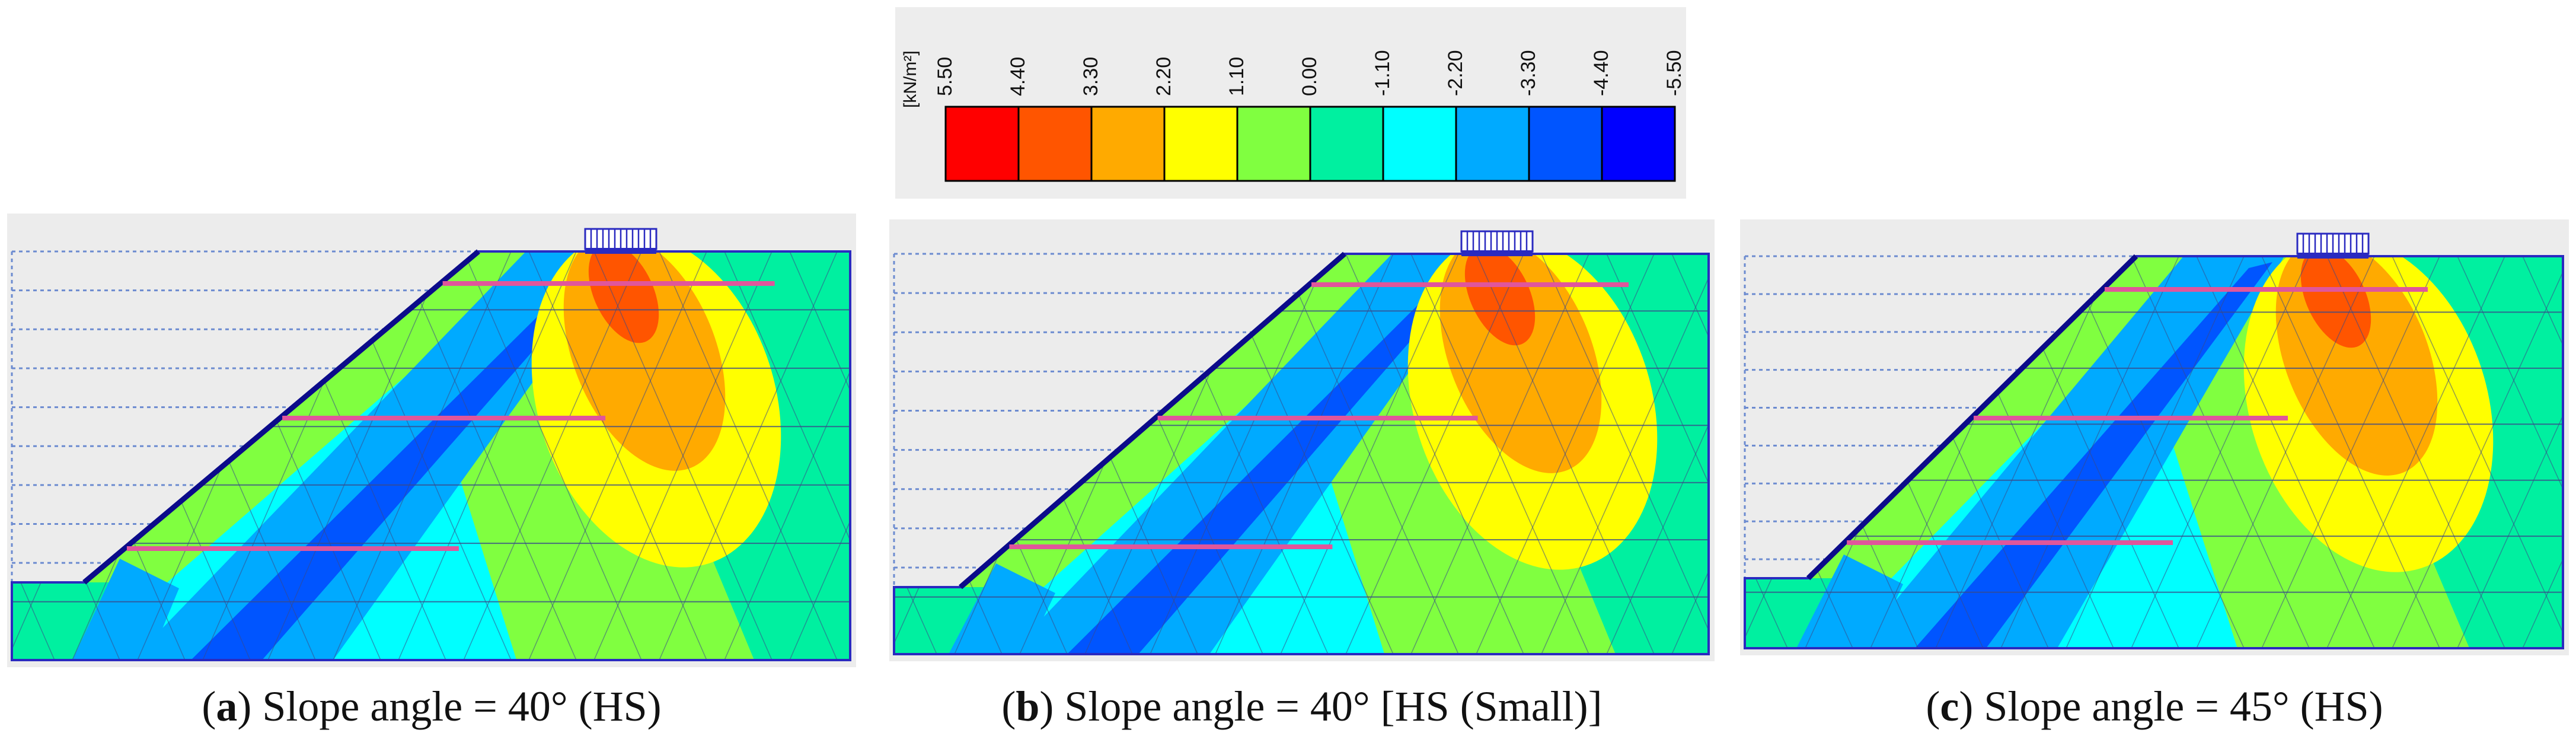 This screenshot has width=2576, height=752. I want to click on caption-a: (a) Slope angle = 40° (HS), so click(432, 706).